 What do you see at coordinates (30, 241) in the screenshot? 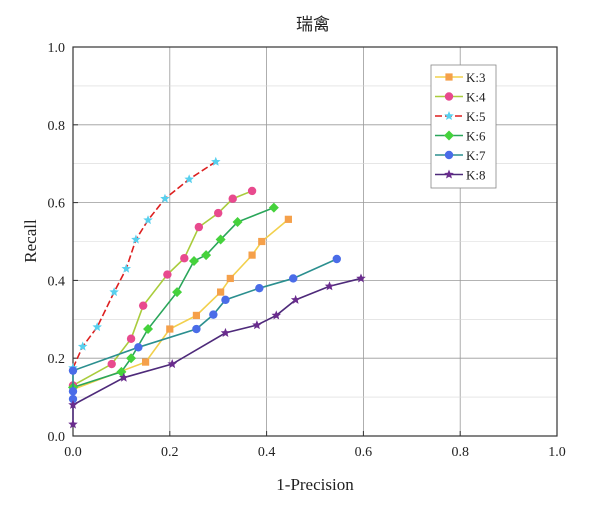
I see `y-axis-label: Recall` at bounding box center [30, 241].